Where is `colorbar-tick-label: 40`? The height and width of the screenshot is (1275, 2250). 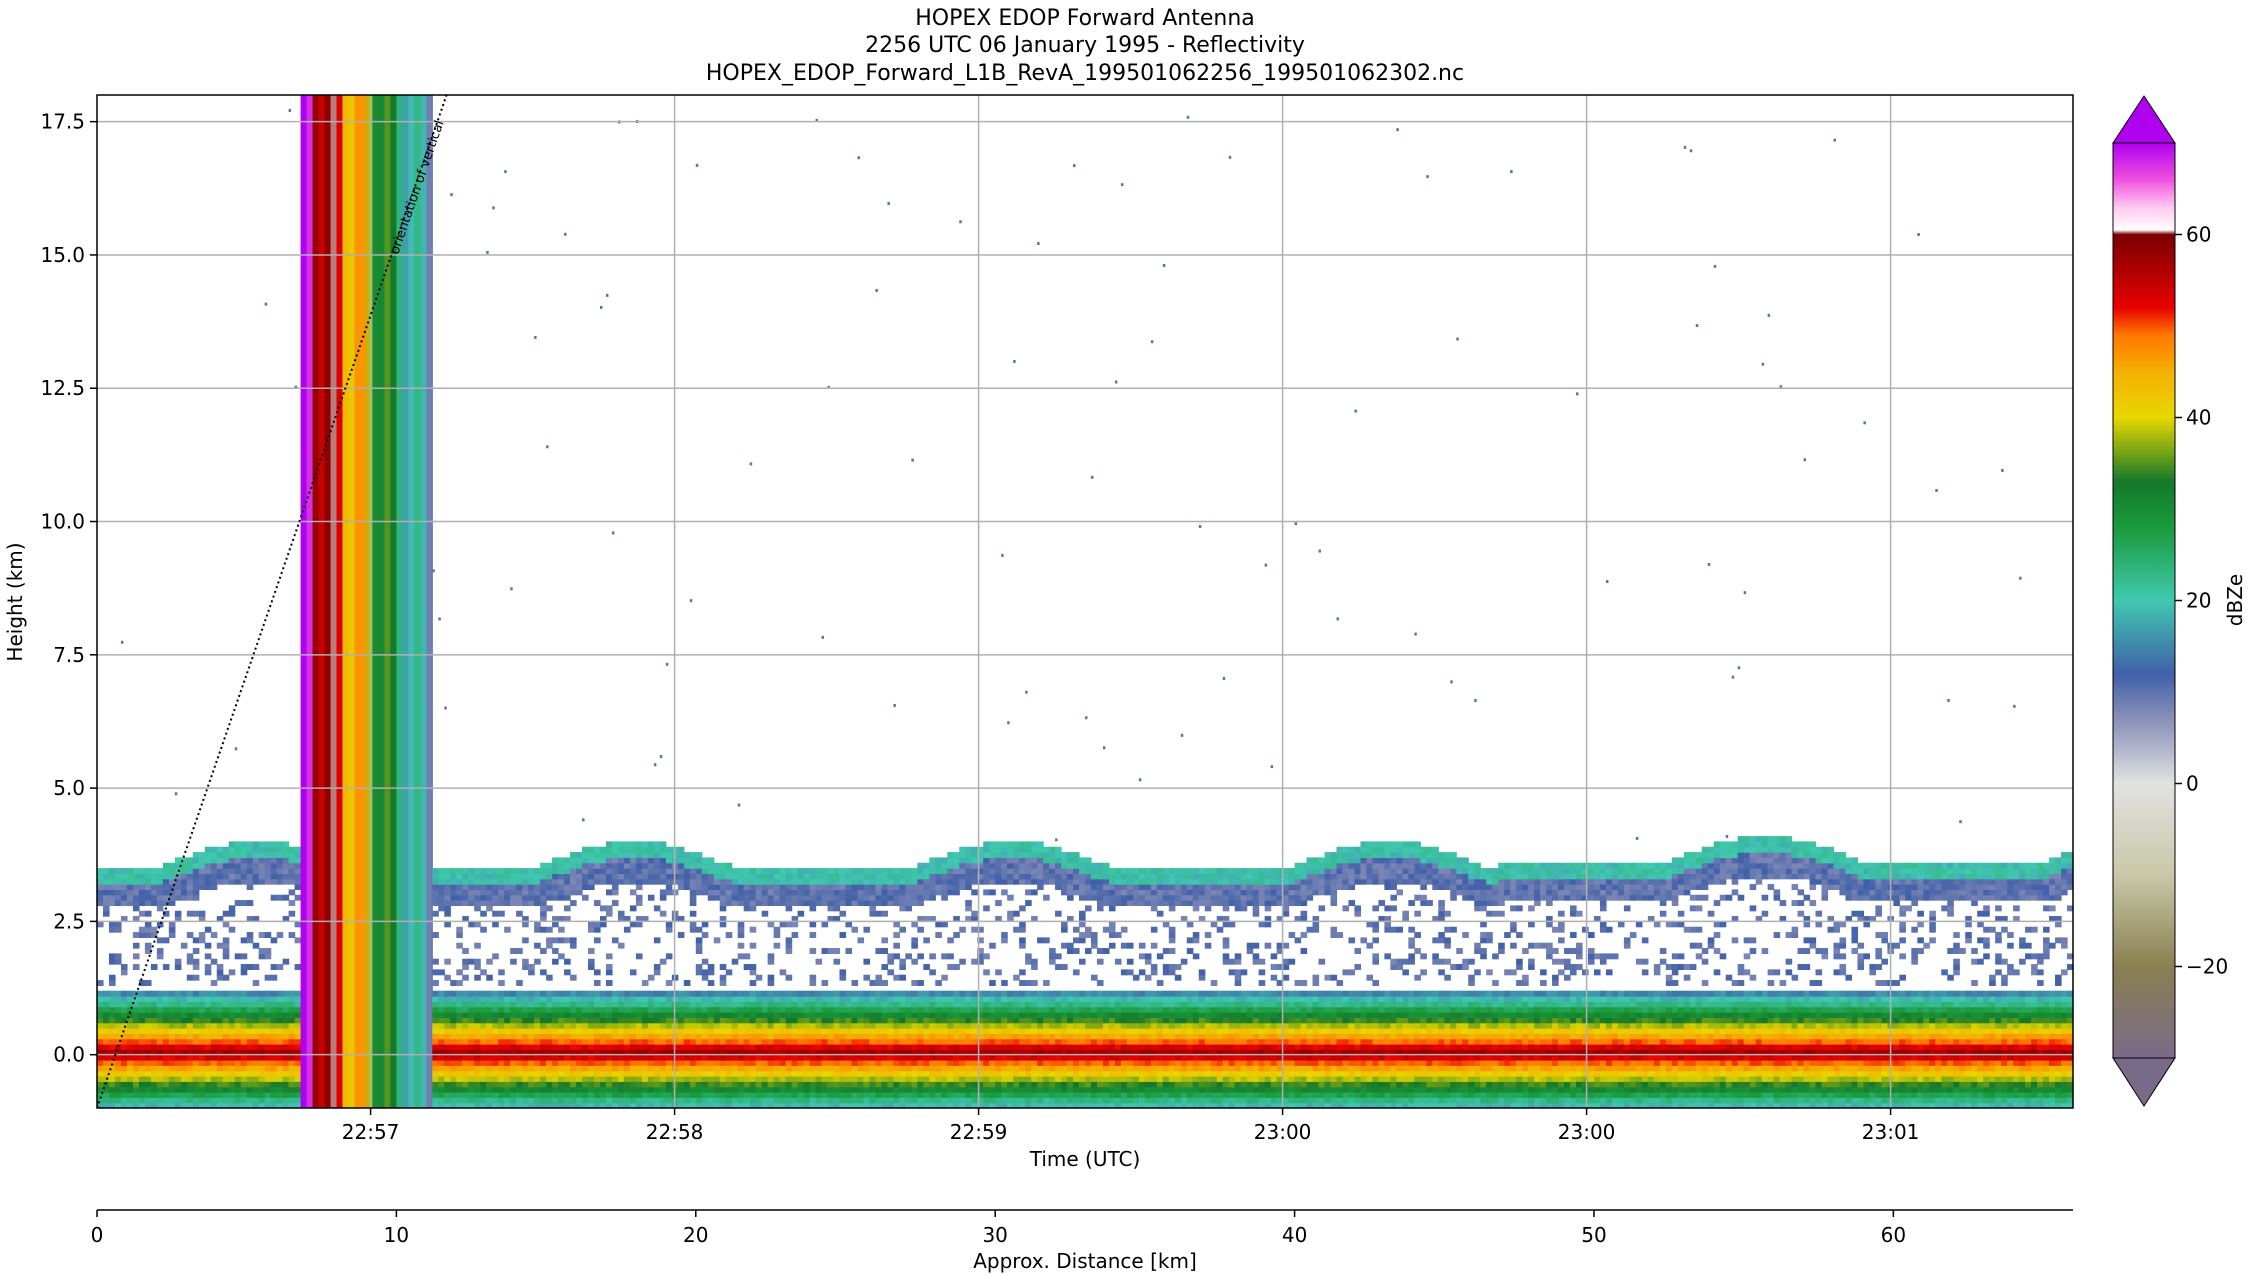
colorbar-tick-label: 40 is located at coordinates (2198, 418).